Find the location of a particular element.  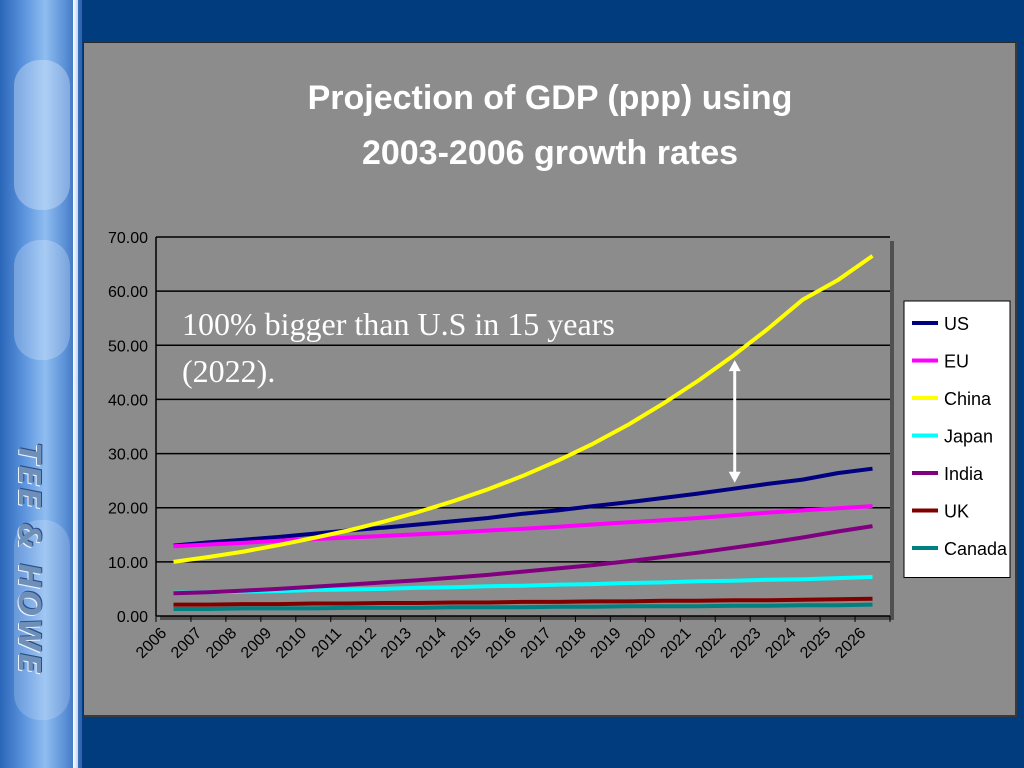

annotation-text-line: 100% bigger than U.S in 15 years is located at coordinates (398, 324).